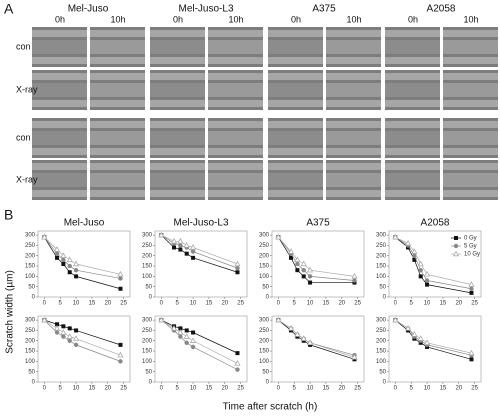 The width and height of the screenshot is (500, 416). What do you see at coordinates (148, 287) in the screenshot?
I see `y-tick-label: 50` at bounding box center [148, 287].